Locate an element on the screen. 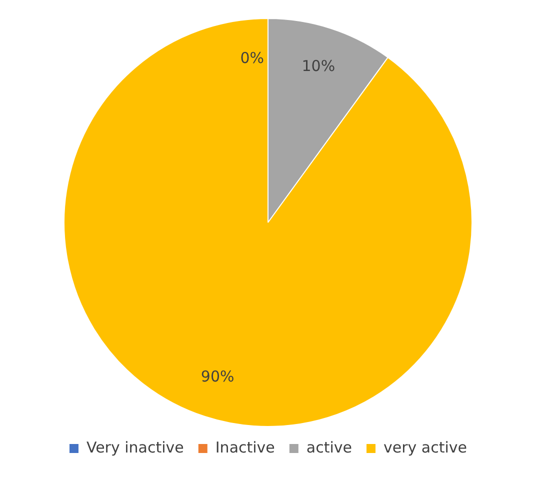  text: 0% is located at coordinates (252, 58).